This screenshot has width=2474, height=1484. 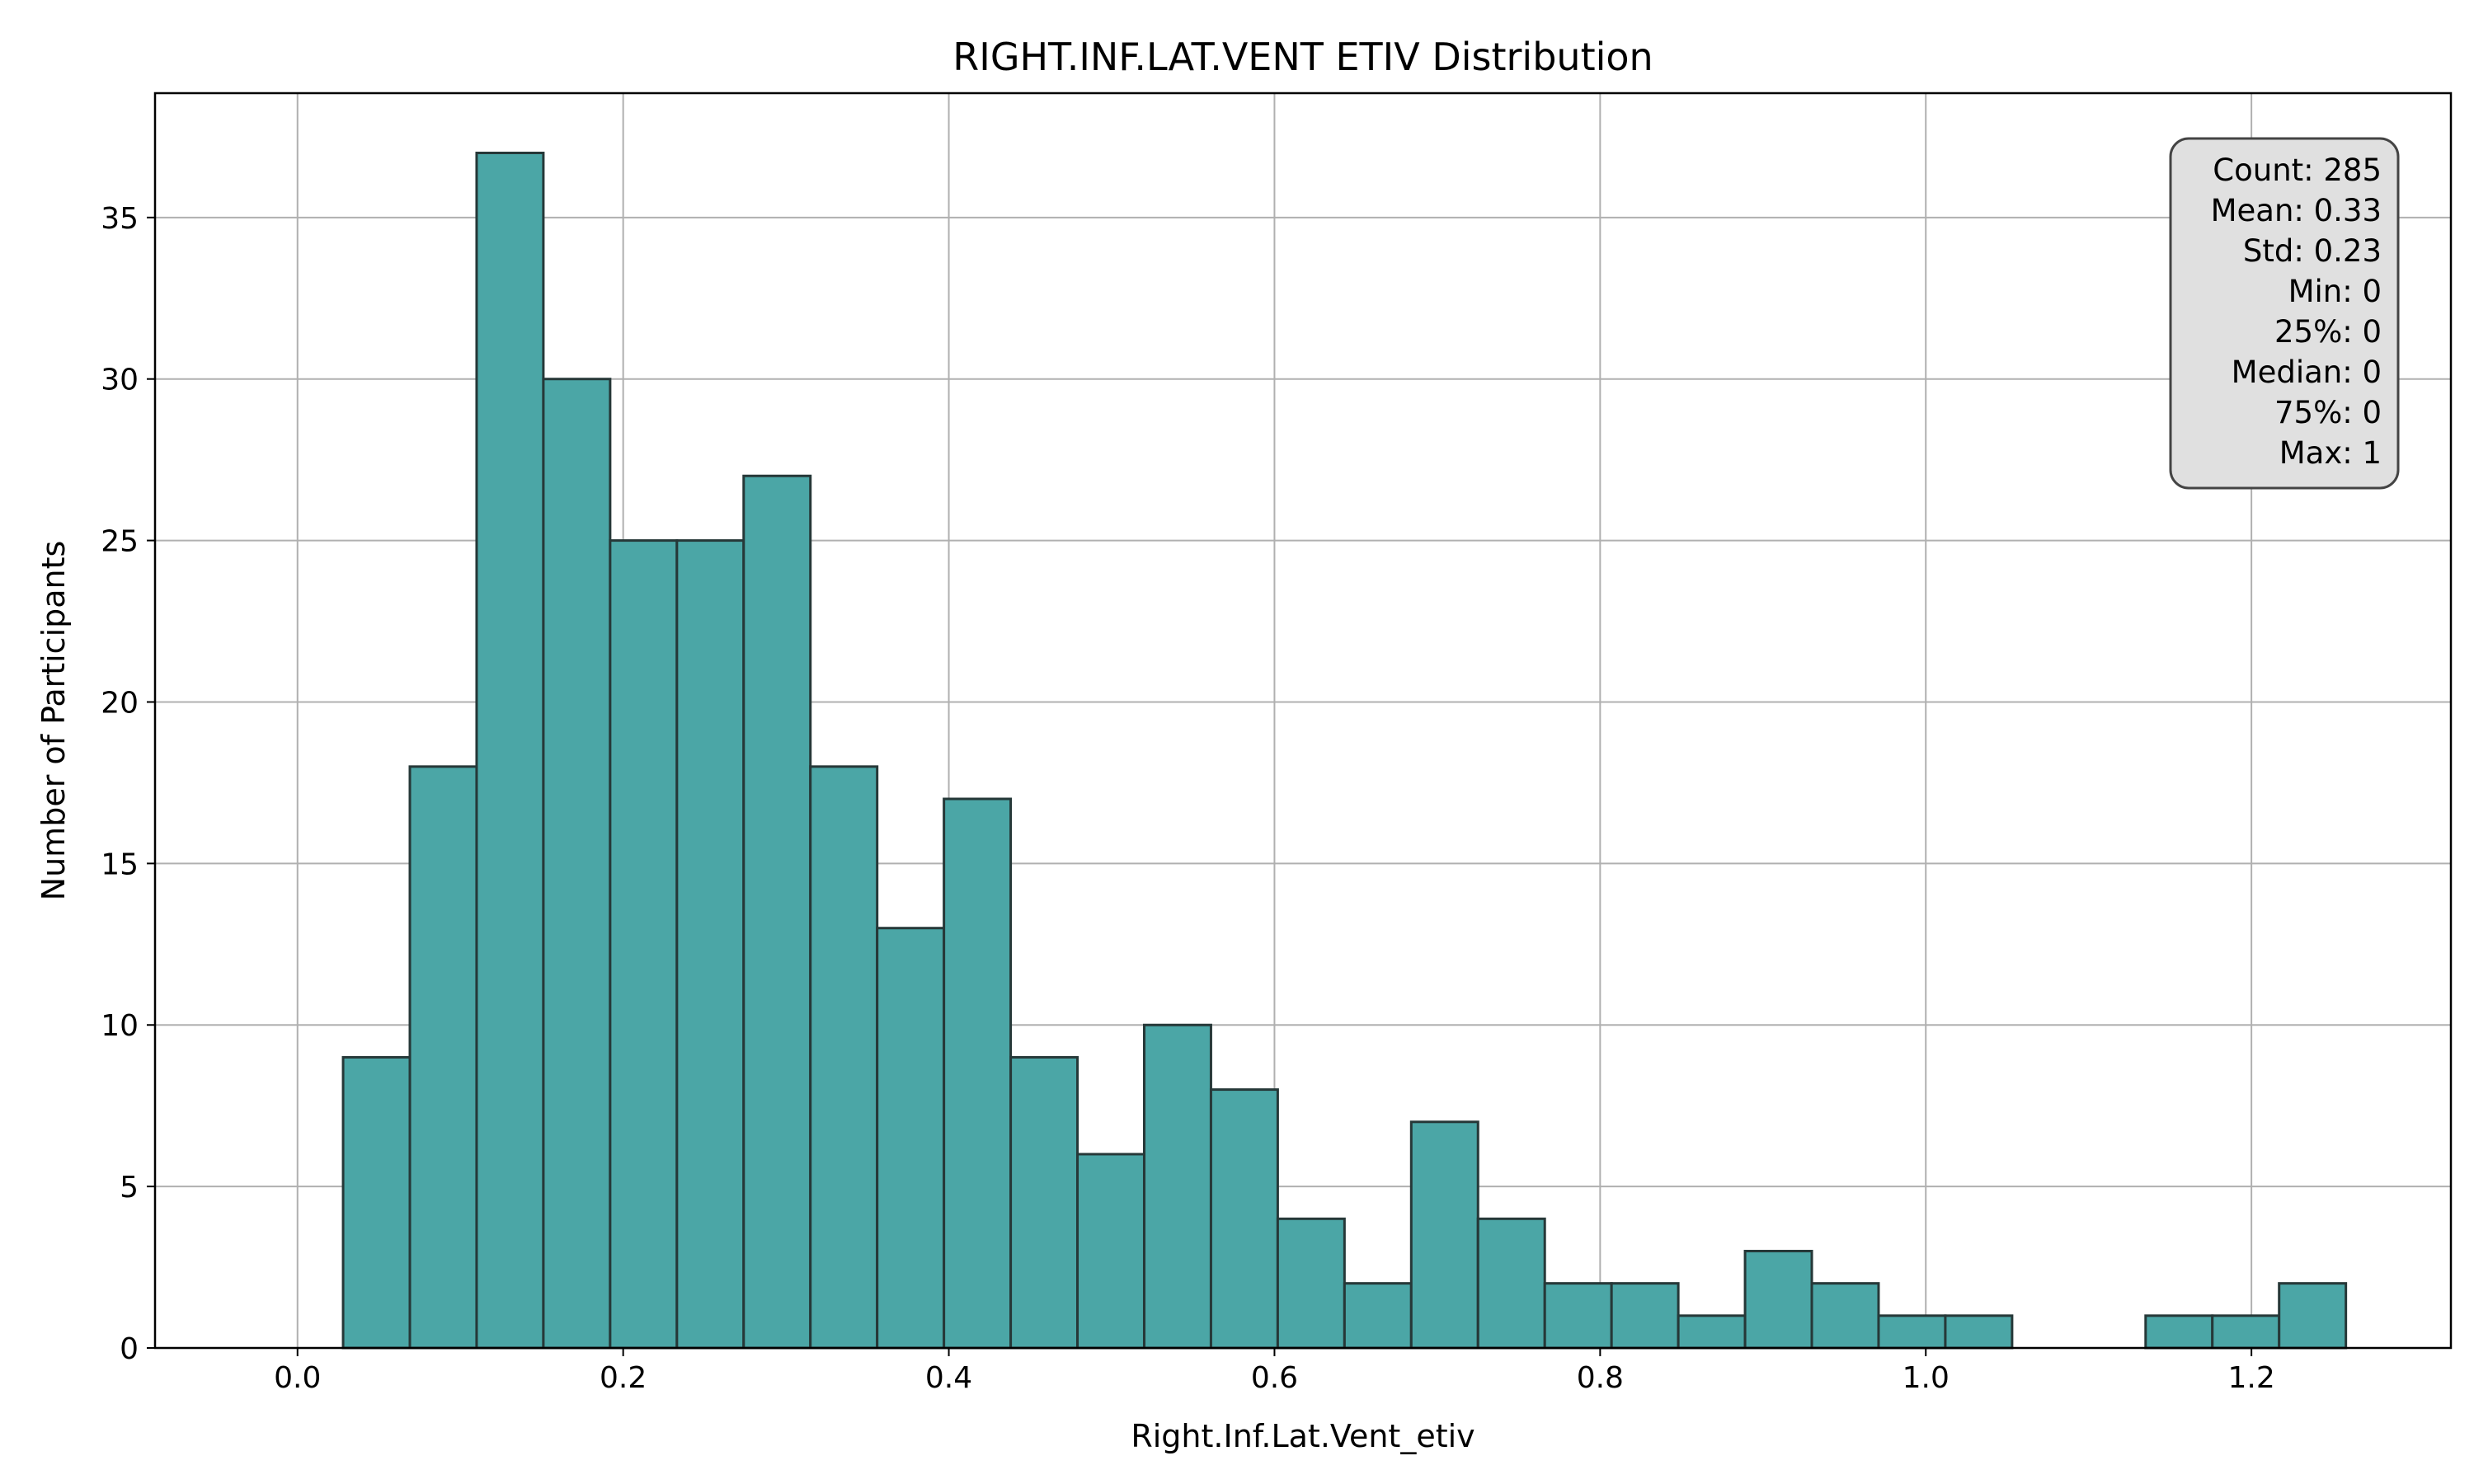 What do you see at coordinates (1303, 1436) in the screenshot?
I see `x-axis-label: Right.Inf.Lat.Vent_etiv` at bounding box center [1303, 1436].